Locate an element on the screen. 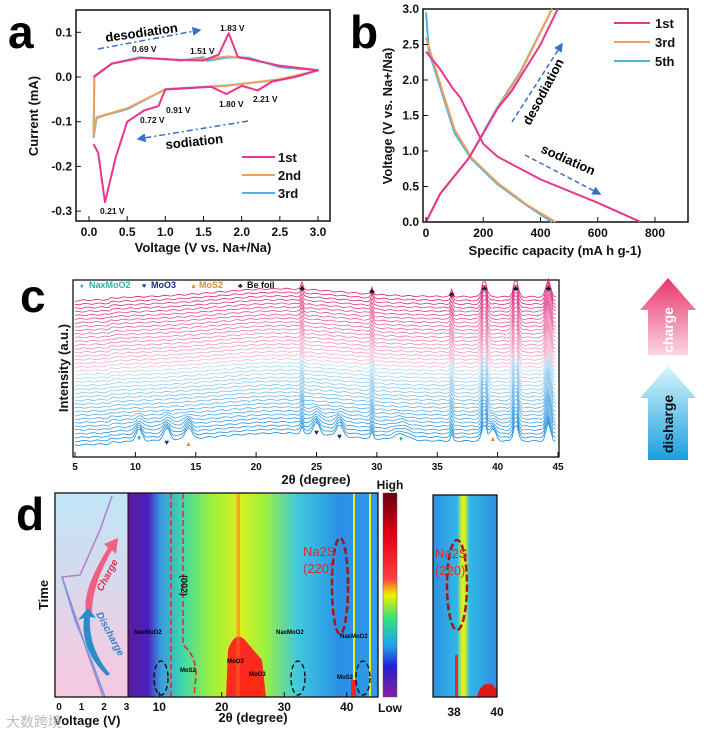 The height and width of the screenshot is (738, 723). voltage-tick-label: 0 is located at coordinates (59, 707).